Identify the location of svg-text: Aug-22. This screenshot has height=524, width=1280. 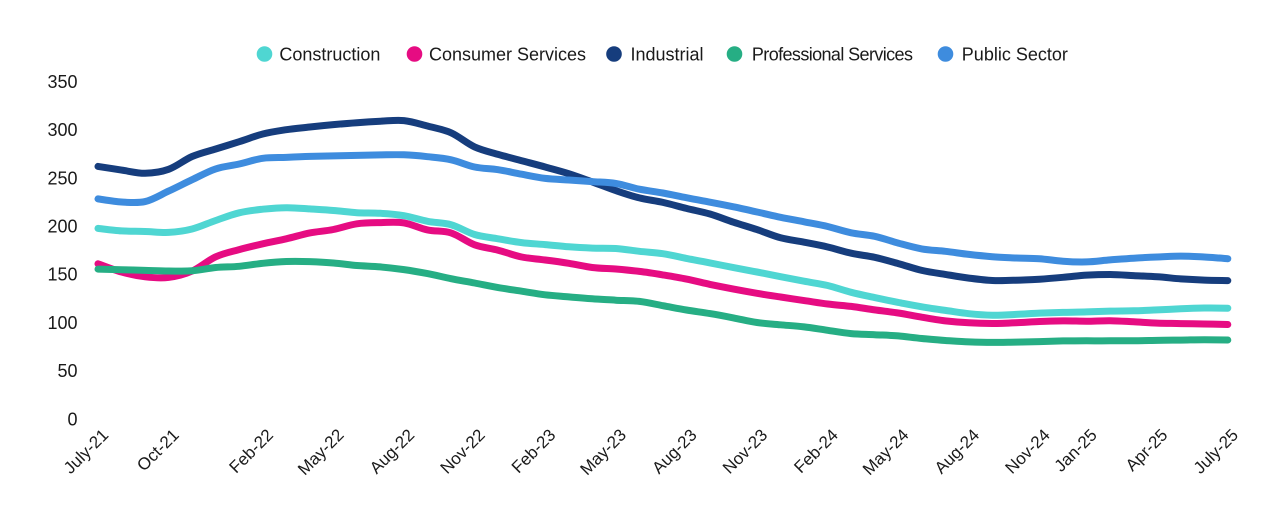
(392, 451).